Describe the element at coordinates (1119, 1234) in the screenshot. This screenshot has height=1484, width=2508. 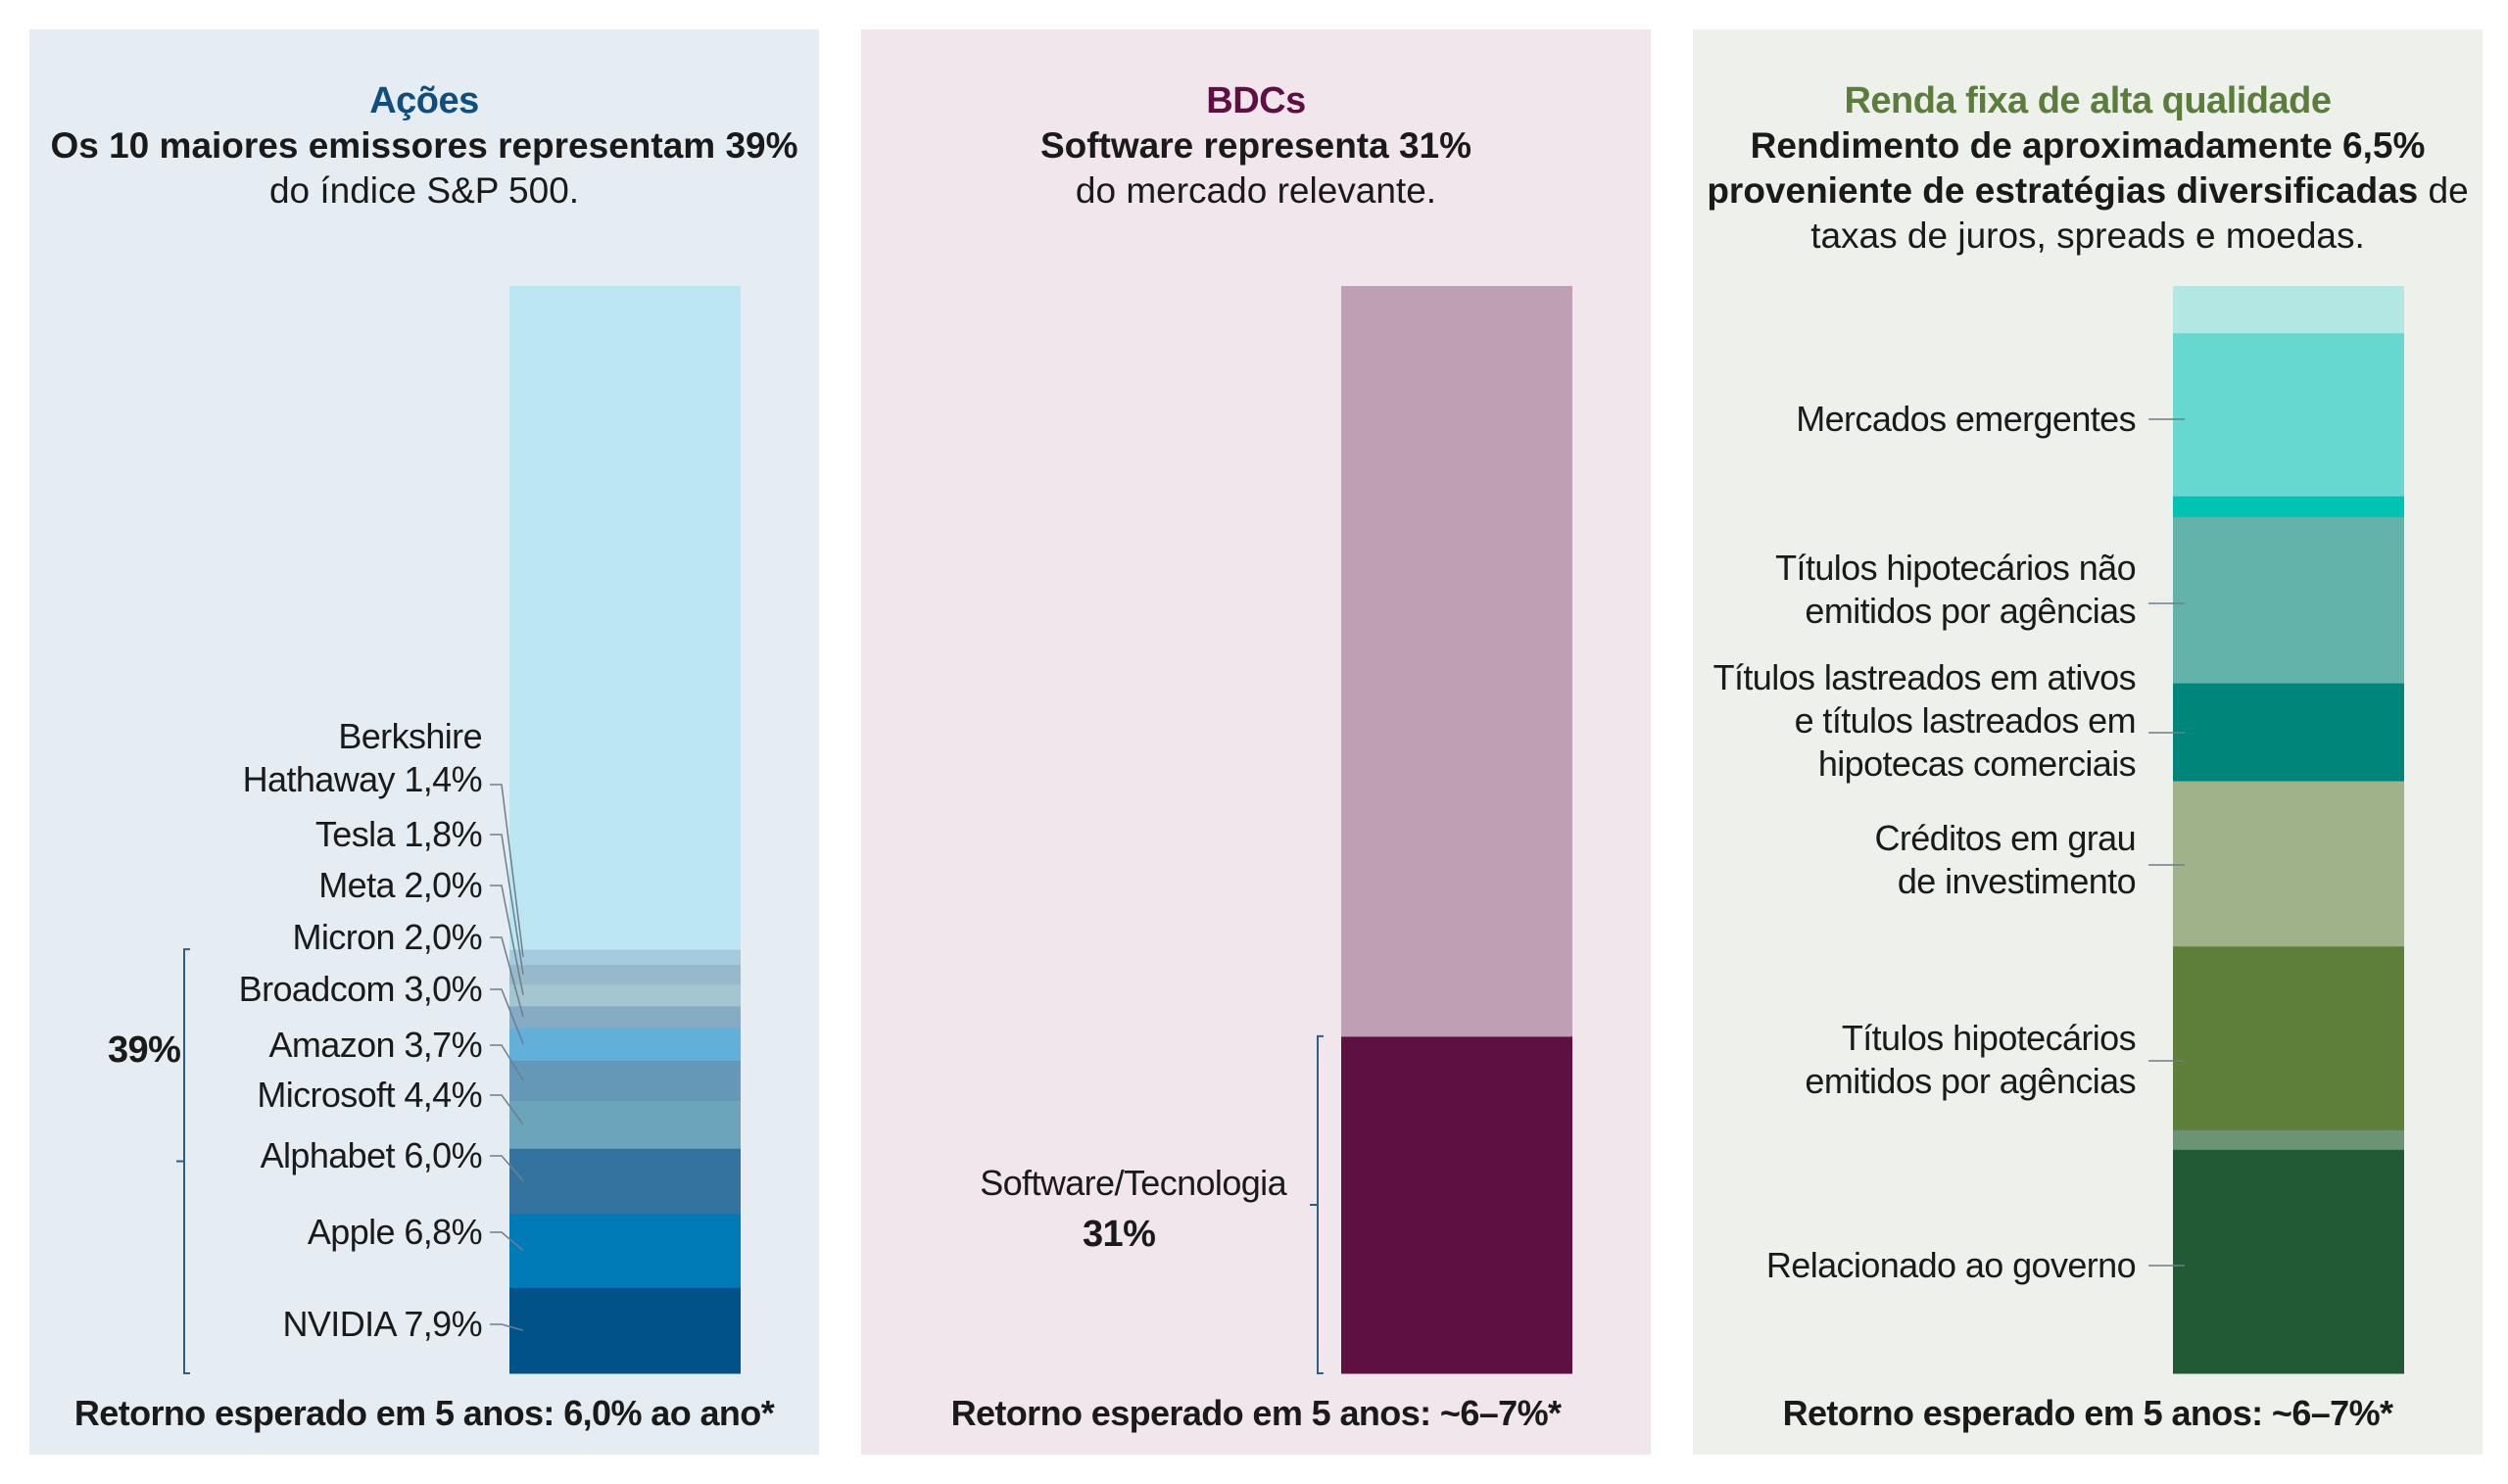
I see `label-software-value: 31%` at that location.